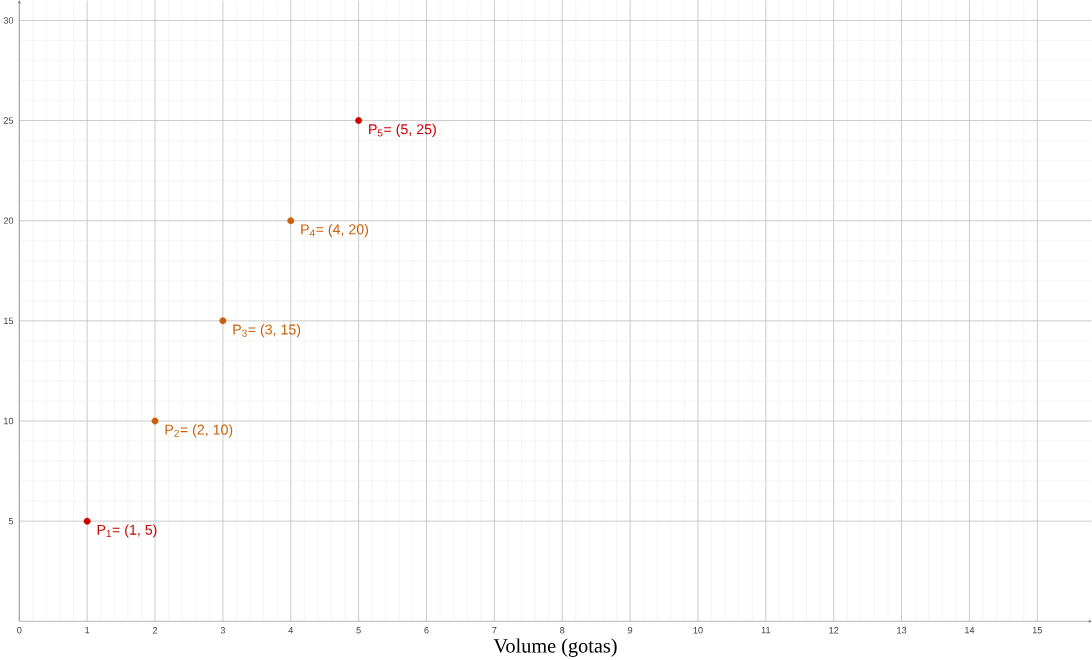 Image resolution: width=1092 pixels, height=660 pixels. I want to click on x-tick-label: 0, so click(19, 630).